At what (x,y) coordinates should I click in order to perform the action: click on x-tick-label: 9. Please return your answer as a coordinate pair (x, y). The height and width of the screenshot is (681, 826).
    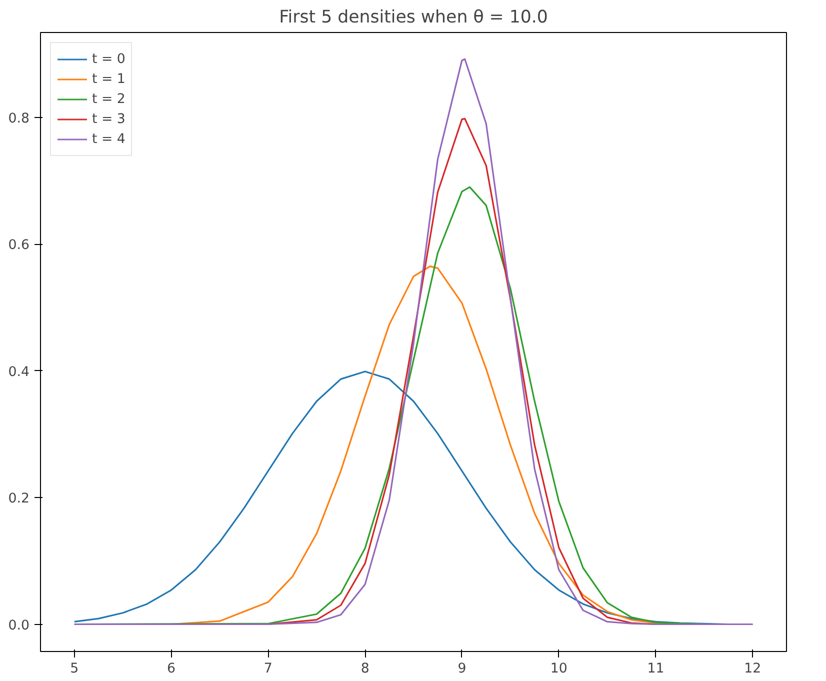
    Looking at the image, I should click on (462, 669).